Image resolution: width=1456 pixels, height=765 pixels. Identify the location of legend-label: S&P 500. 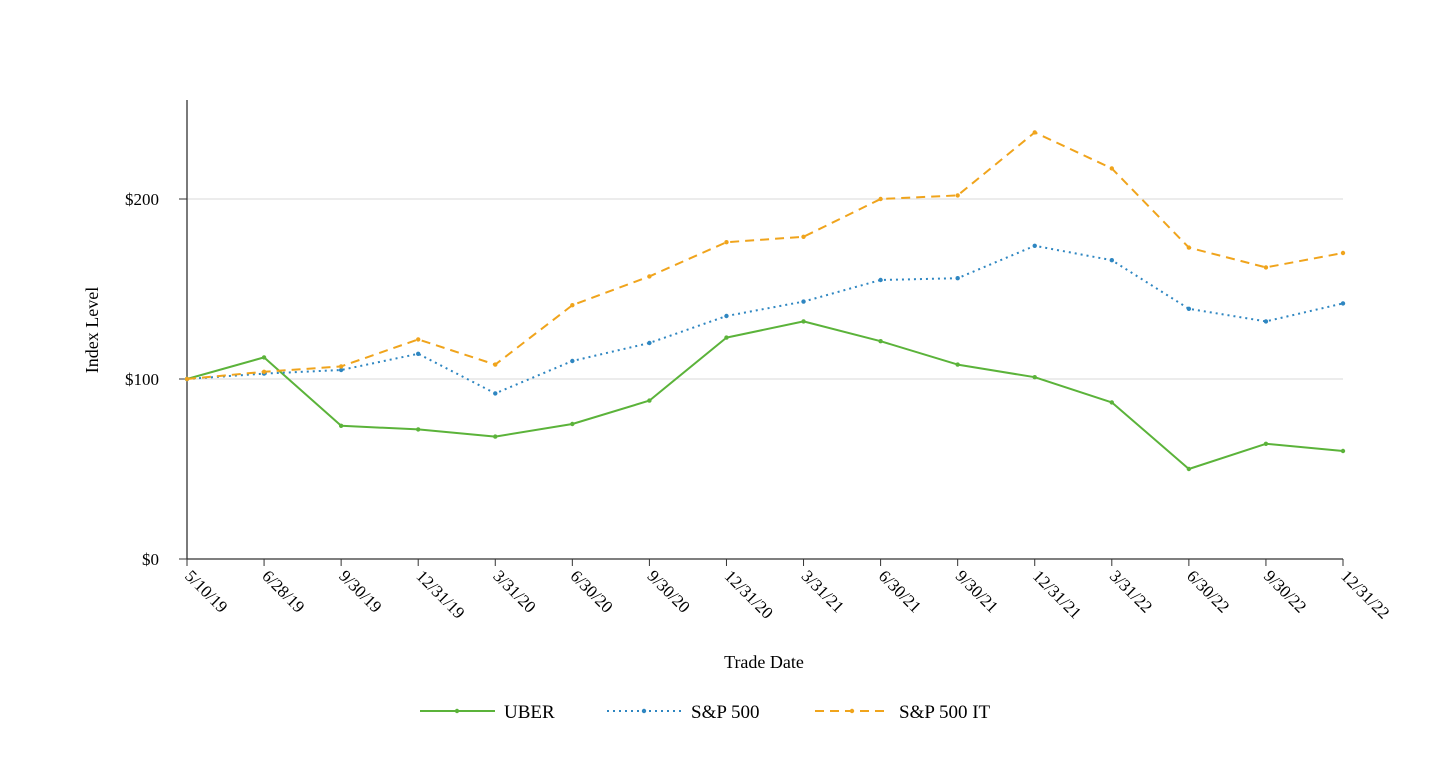
(725, 712).